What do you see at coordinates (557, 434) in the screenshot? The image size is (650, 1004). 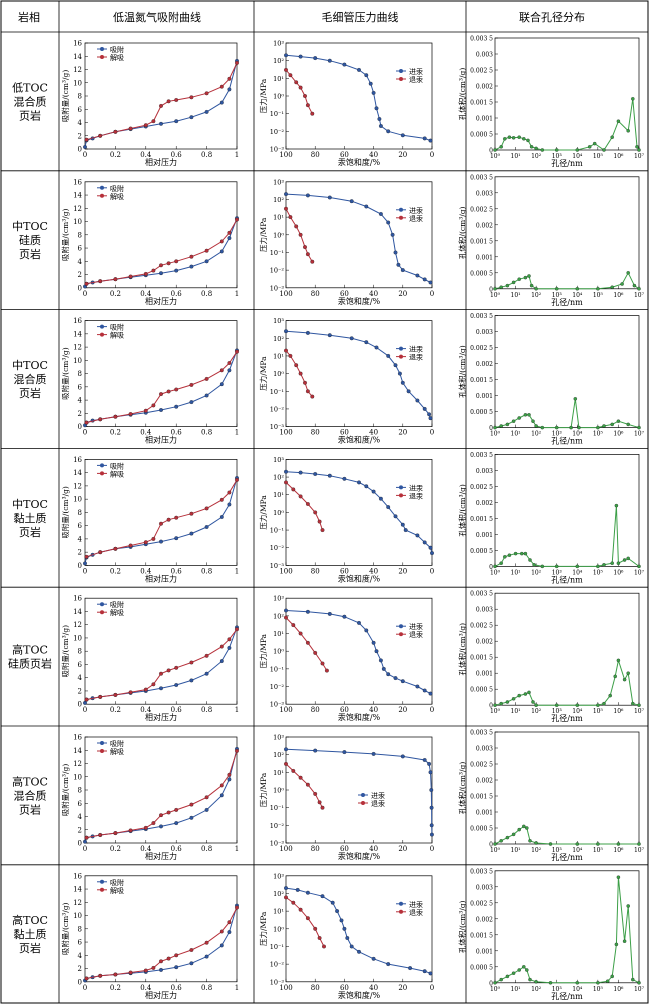 I see `pore-xtick-label: 10³` at bounding box center [557, 434].